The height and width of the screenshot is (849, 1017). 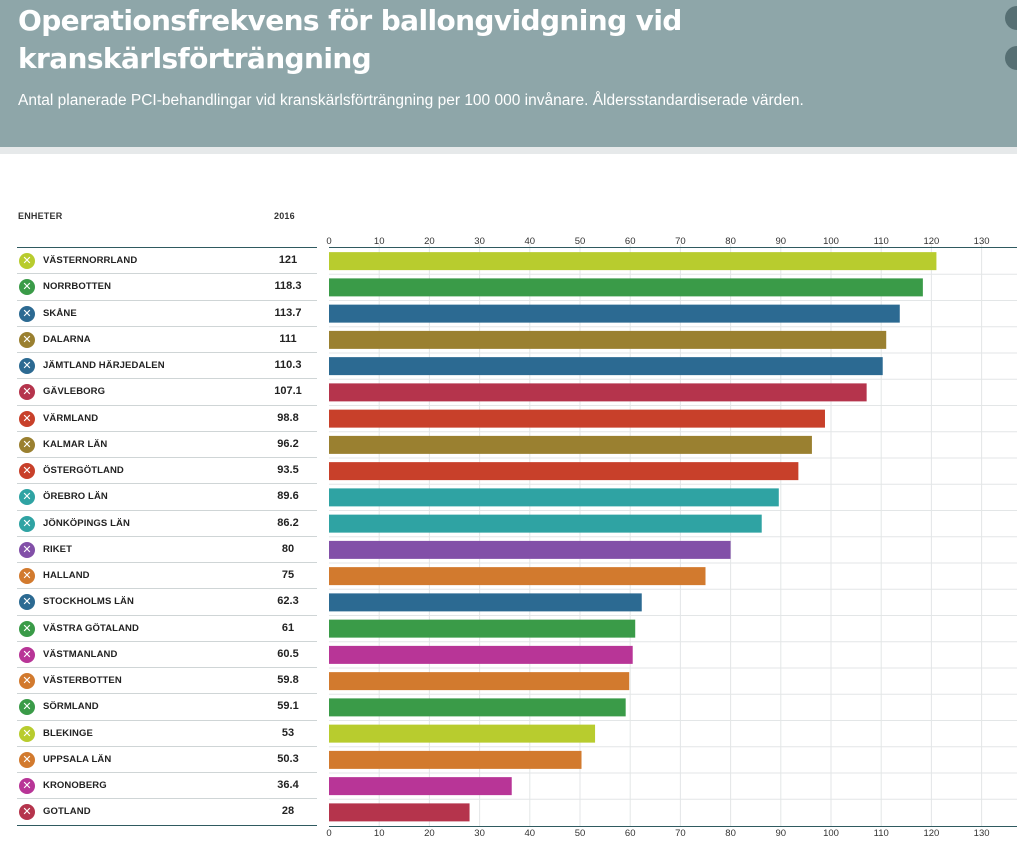 What do you see at coordinates (564, 471) in the screenshot?
I see `bar-östergötland` at bounding box center [564, 471].